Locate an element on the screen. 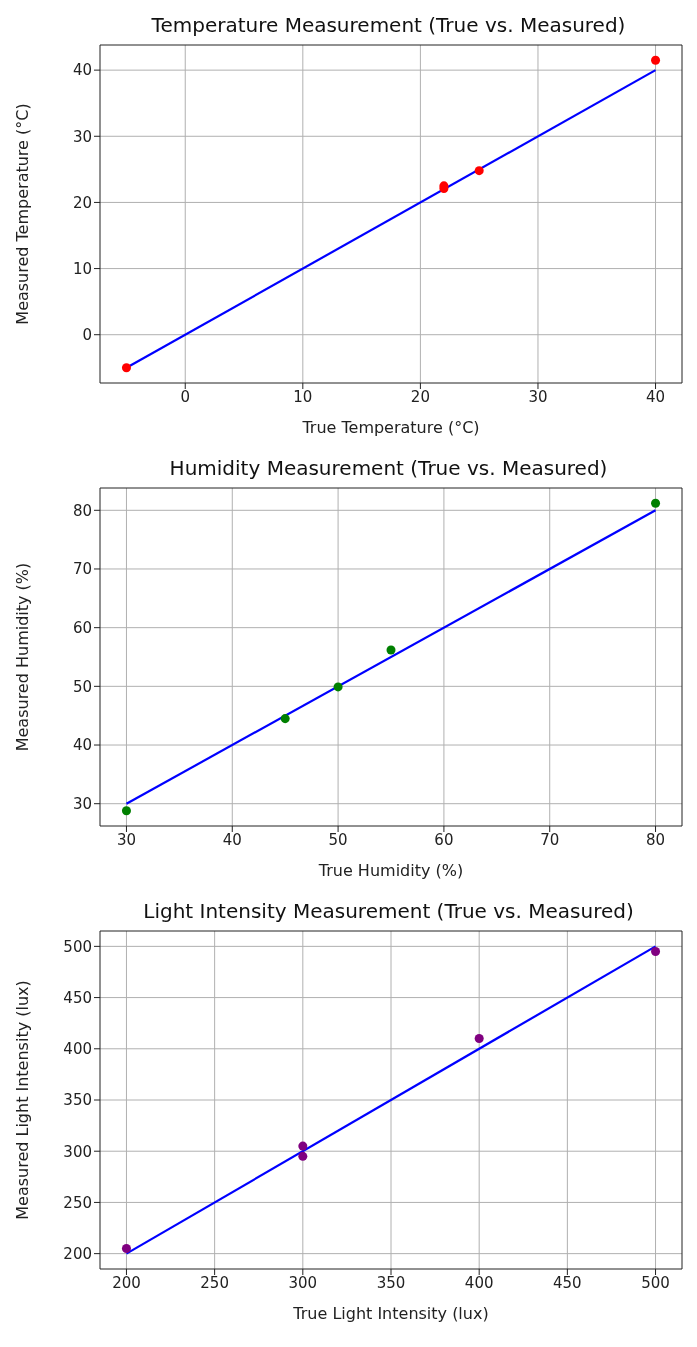 The height and width of the screenshot is (1347, 697). y-tick-label: 20 is located at coordinates (82, 202).